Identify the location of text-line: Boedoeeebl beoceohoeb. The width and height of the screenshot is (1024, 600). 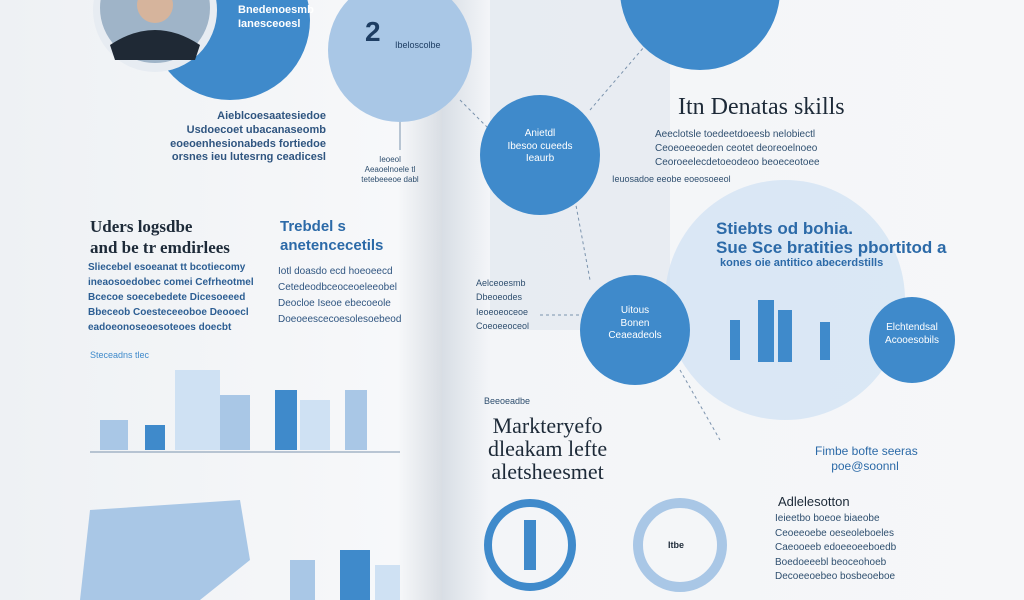
(831, 562).